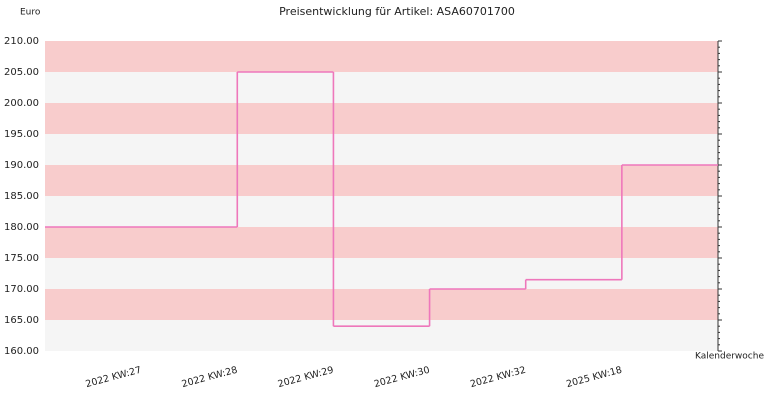 This screenshot has width=770, height=400. Describe the element at coordinates (21, 227) in the screenshot. I see `y-tick-label: 180.00` at that location.